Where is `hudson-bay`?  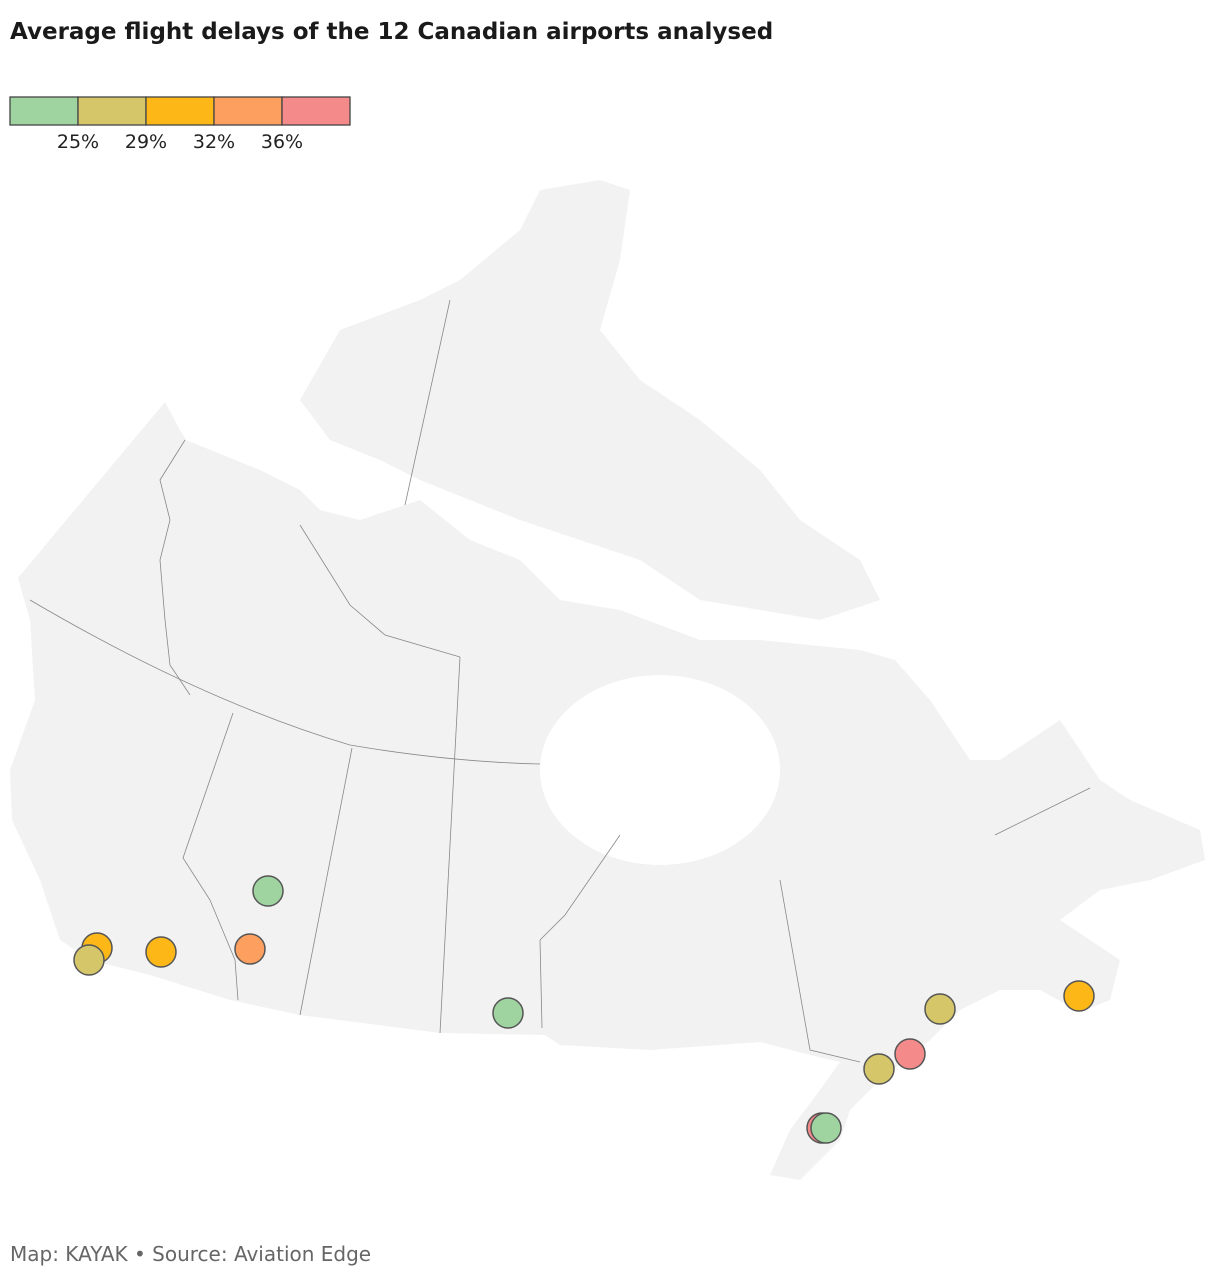 hudson-bay is located at coordinates (660, 770).